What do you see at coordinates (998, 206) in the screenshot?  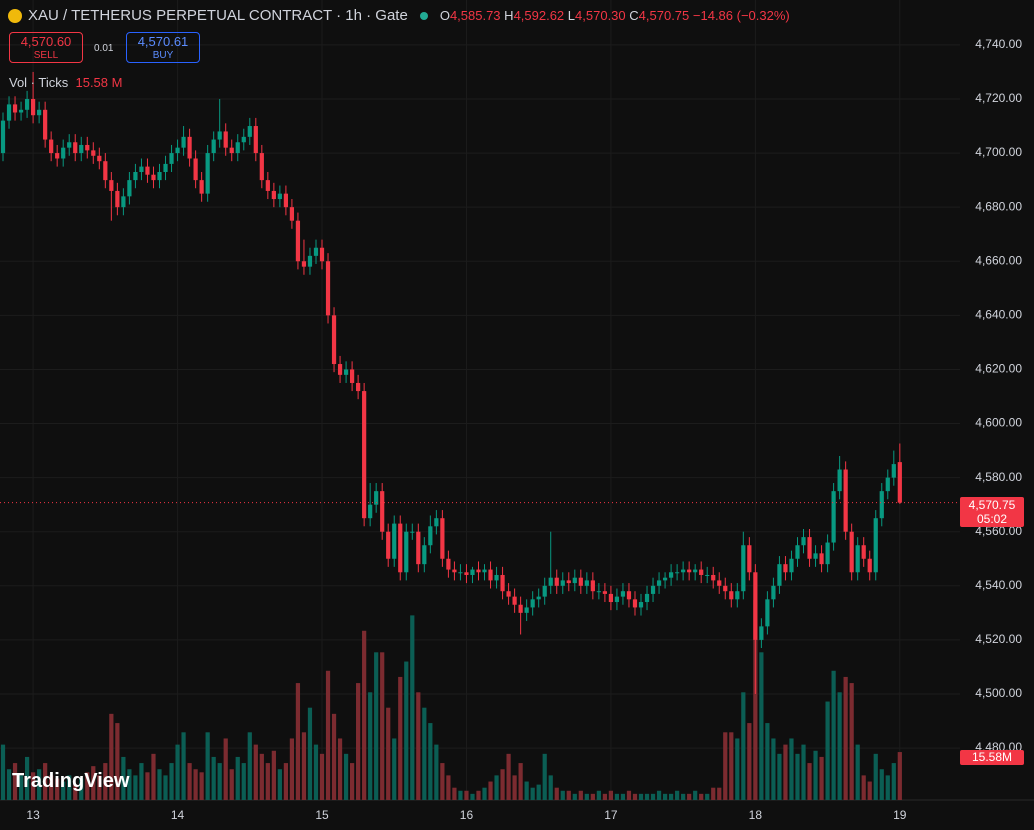 I see `y-tick-label: 4,680.00` at bounding box center [998, 206].